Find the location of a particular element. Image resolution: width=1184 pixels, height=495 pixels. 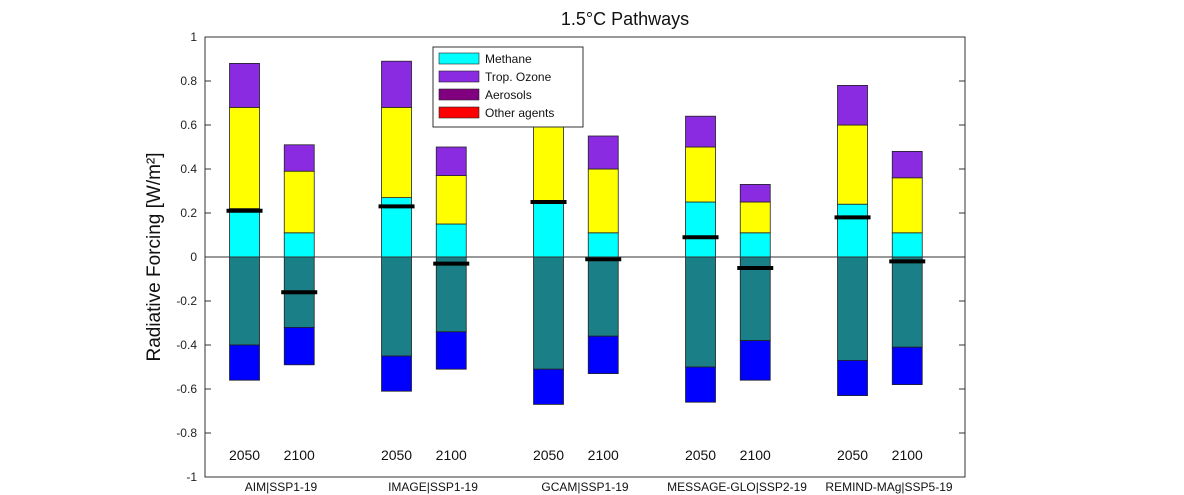

legend-label: Trop. Ozone is located at coordinates (518, 77).